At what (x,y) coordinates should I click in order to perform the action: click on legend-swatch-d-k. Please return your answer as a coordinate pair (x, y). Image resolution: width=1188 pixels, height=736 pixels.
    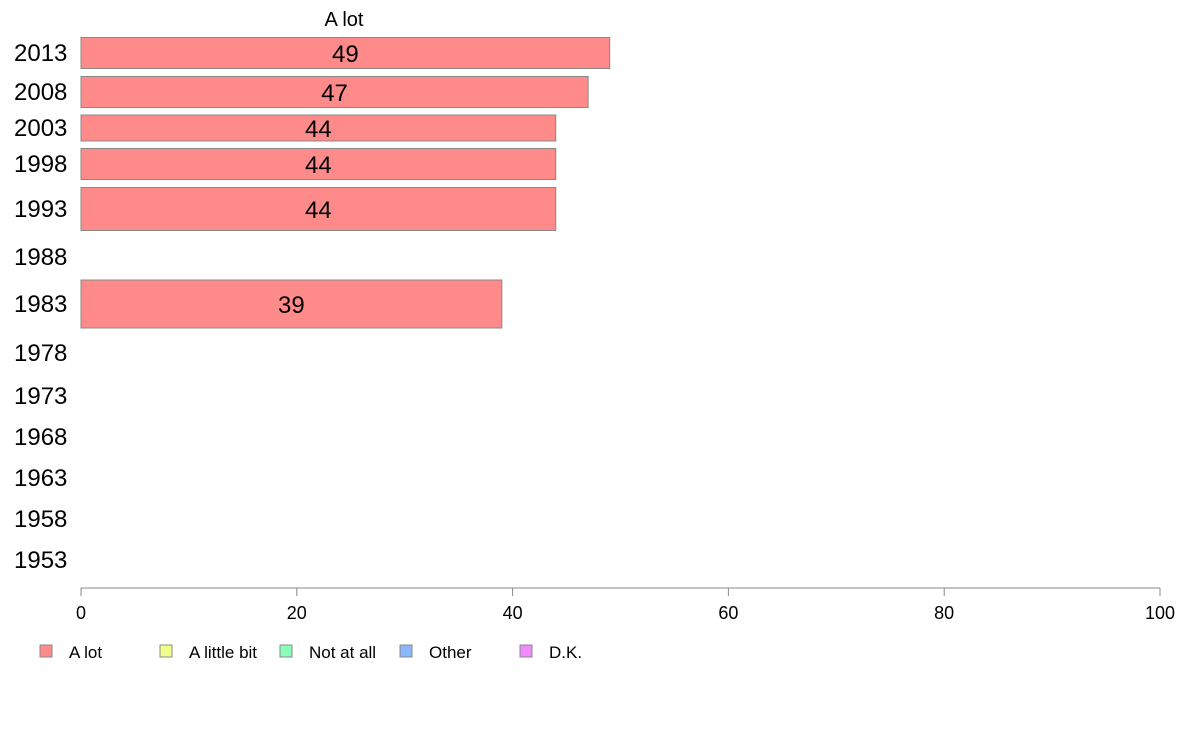
    Looking at the image, I should click on (526, 651).